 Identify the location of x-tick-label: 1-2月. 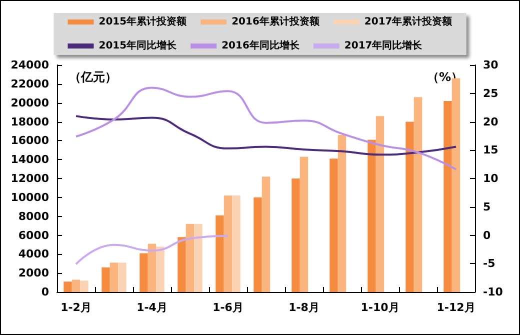
(76, 307).